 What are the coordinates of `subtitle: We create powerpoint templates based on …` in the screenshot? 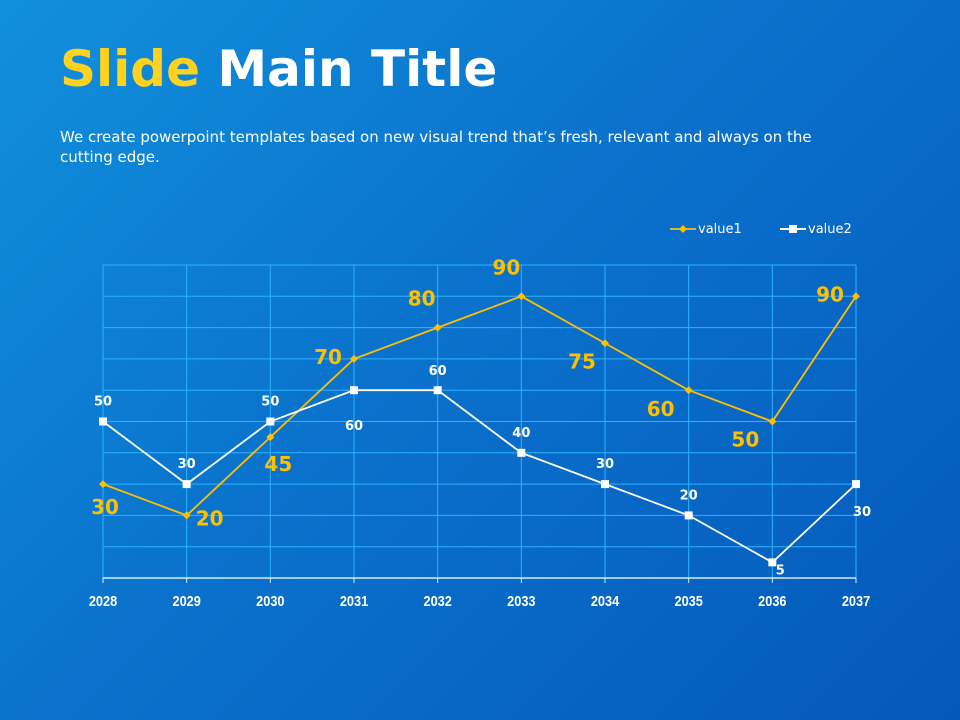 It's located at (436, 147).